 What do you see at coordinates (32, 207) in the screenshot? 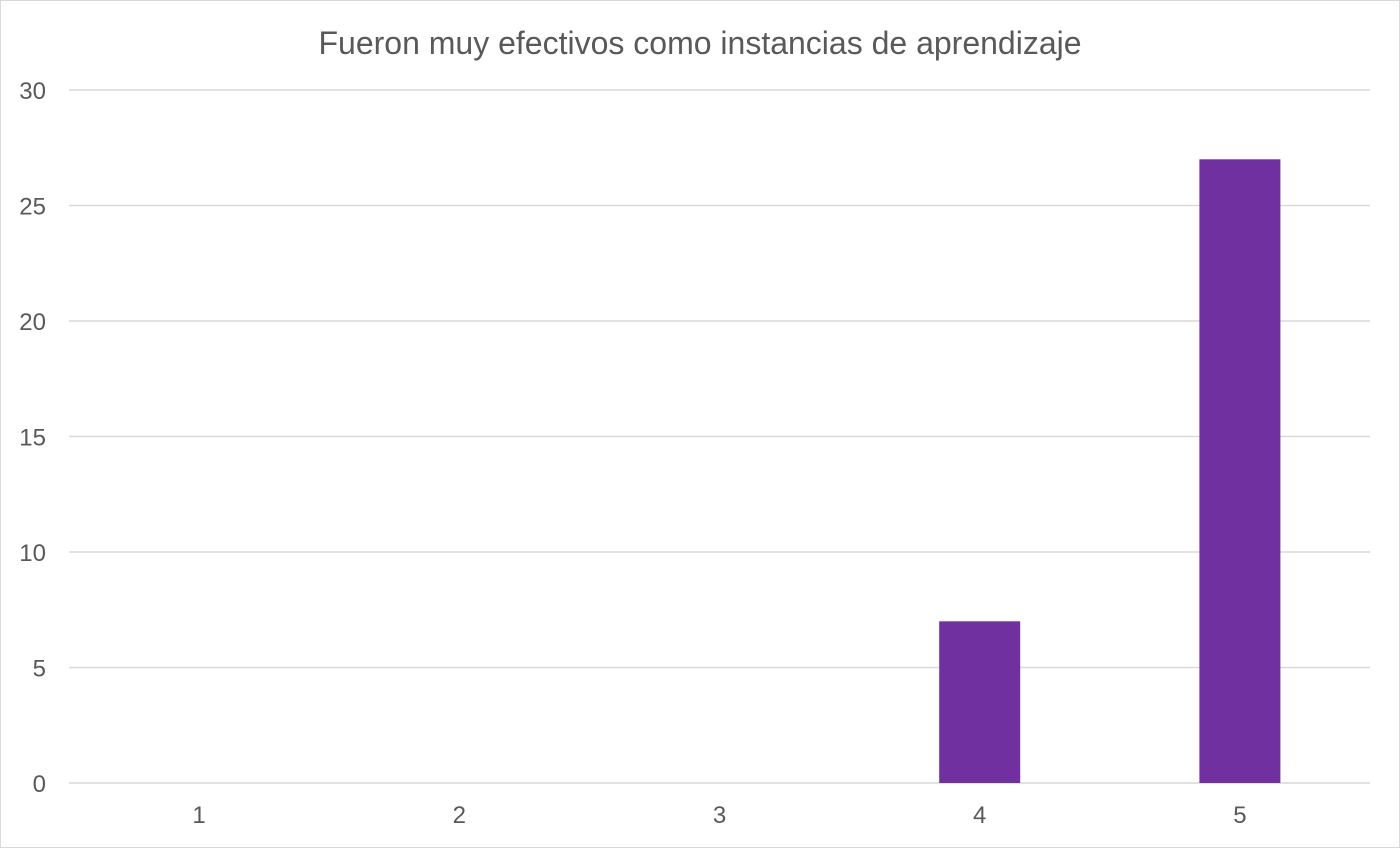
I see `y-tick-label: 25` at bounding box center [32, 207].